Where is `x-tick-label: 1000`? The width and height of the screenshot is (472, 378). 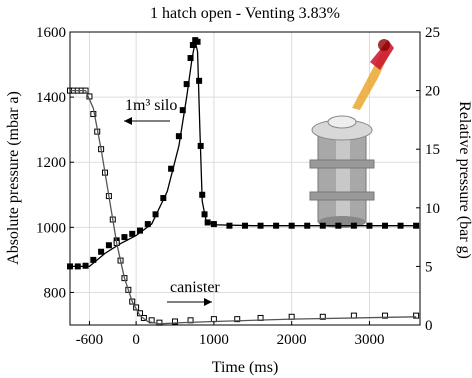
x-tick-label: 1000 is located at coordinates (214, 340).